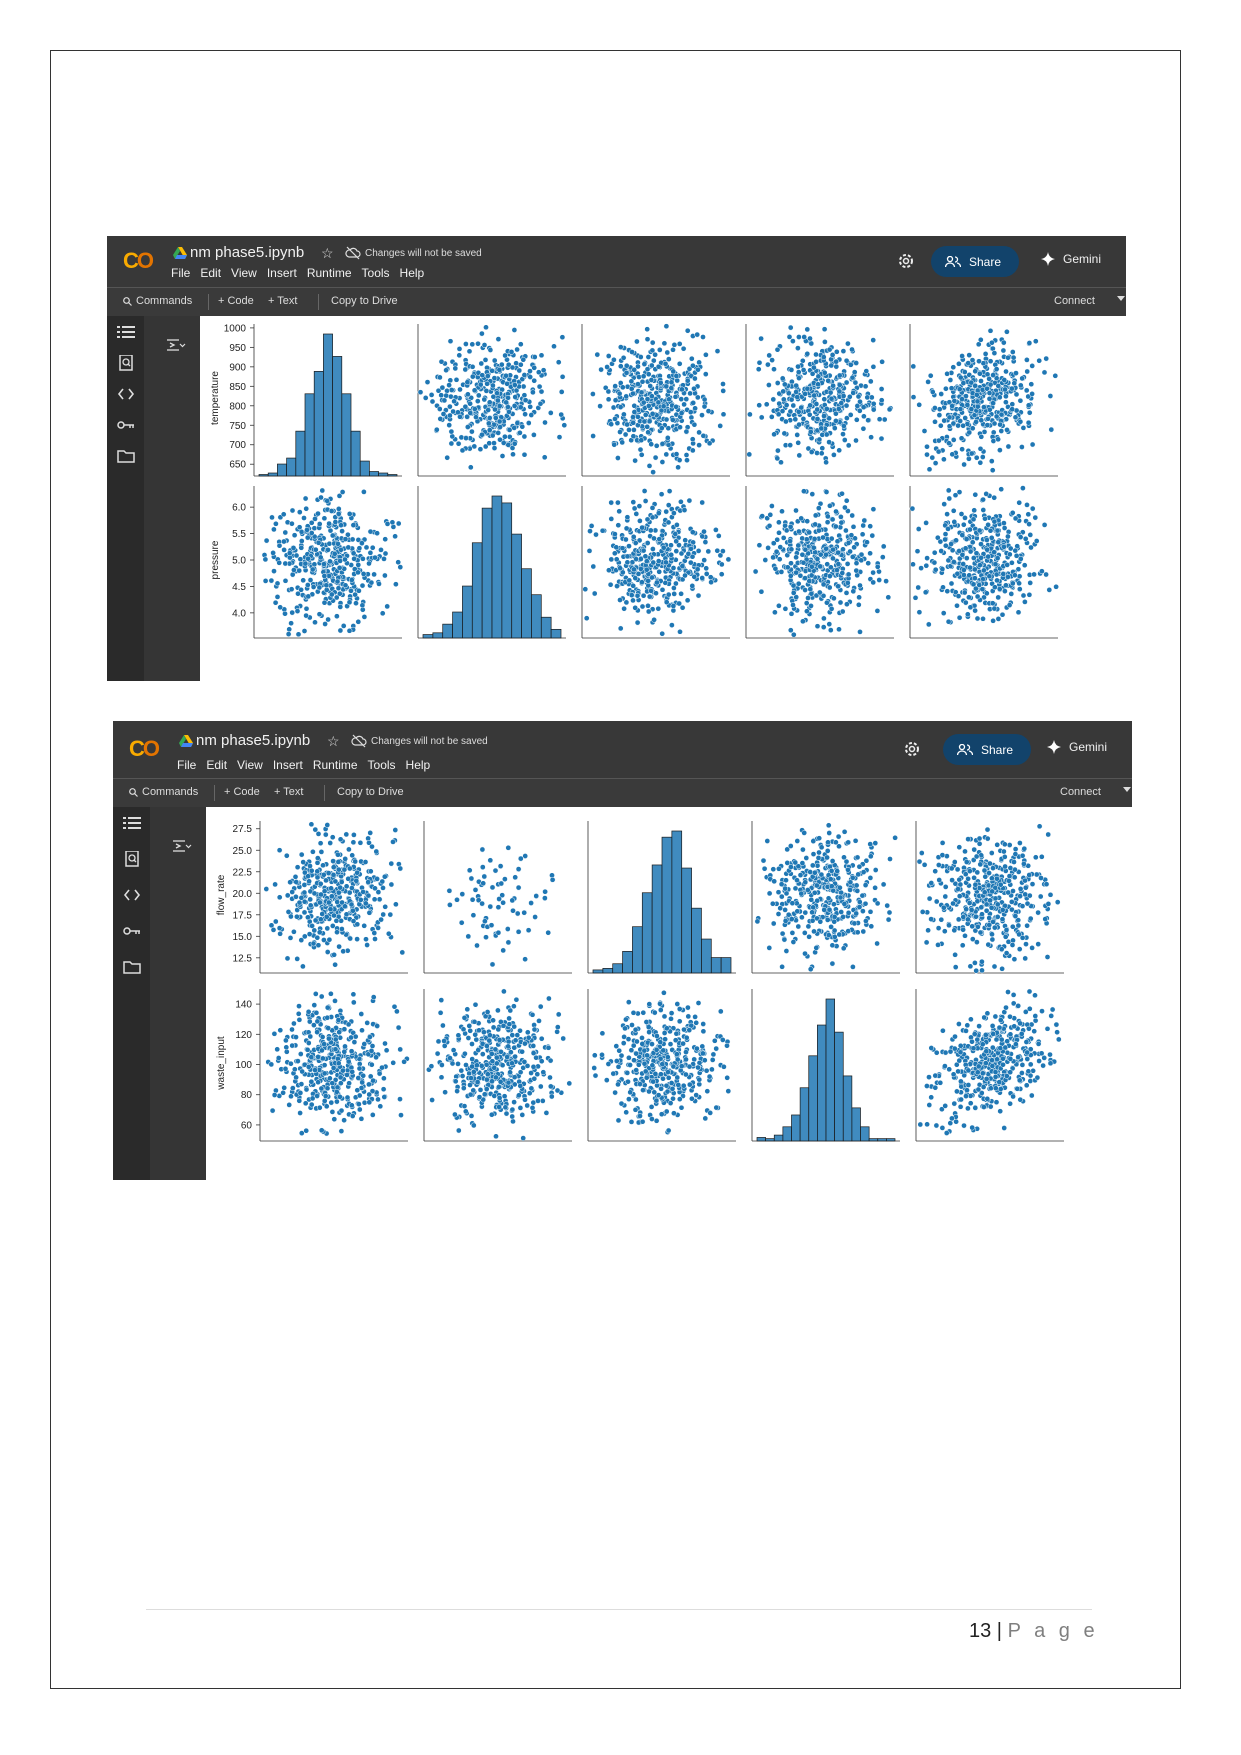  I want to click on histogram-bar, so click(627, 962).